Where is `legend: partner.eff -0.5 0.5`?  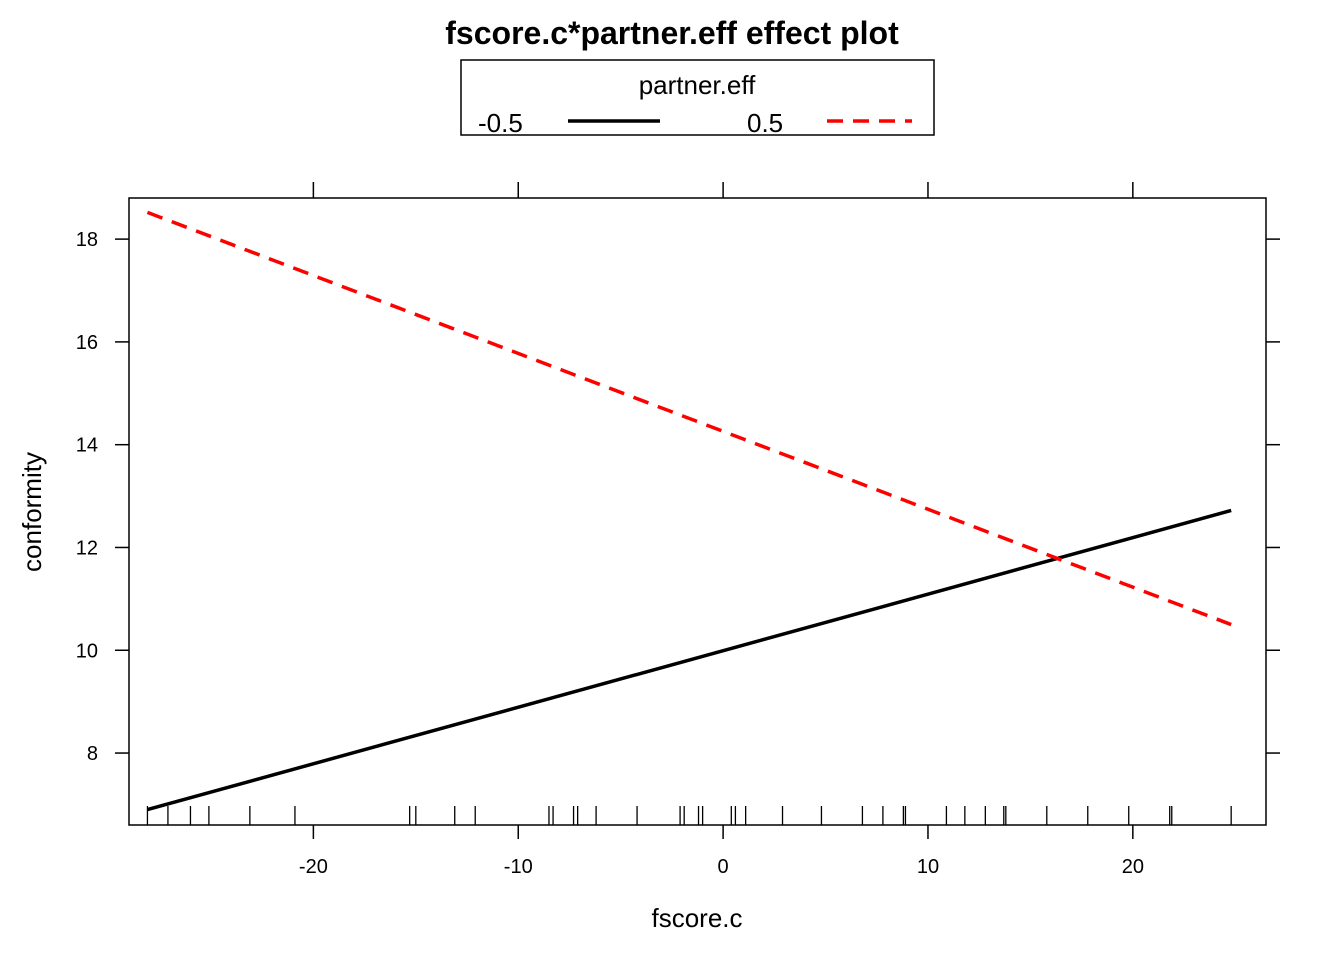 legend: partner.eff -0.5 0.5 is located at coordinates (697, 98).